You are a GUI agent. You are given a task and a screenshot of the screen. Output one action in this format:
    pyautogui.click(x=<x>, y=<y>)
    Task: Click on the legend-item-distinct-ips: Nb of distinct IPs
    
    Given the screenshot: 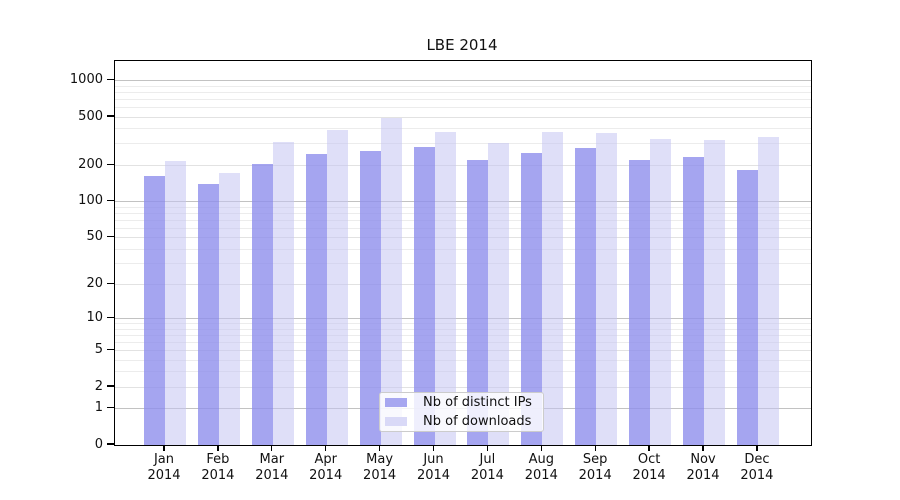 What is the action you would take?
    pyautogui.click(x=464, y=402)
    